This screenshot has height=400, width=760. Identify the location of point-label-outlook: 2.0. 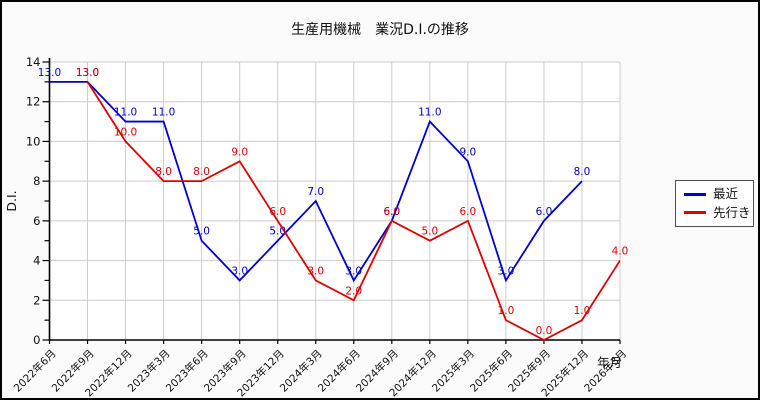
(353, 291).